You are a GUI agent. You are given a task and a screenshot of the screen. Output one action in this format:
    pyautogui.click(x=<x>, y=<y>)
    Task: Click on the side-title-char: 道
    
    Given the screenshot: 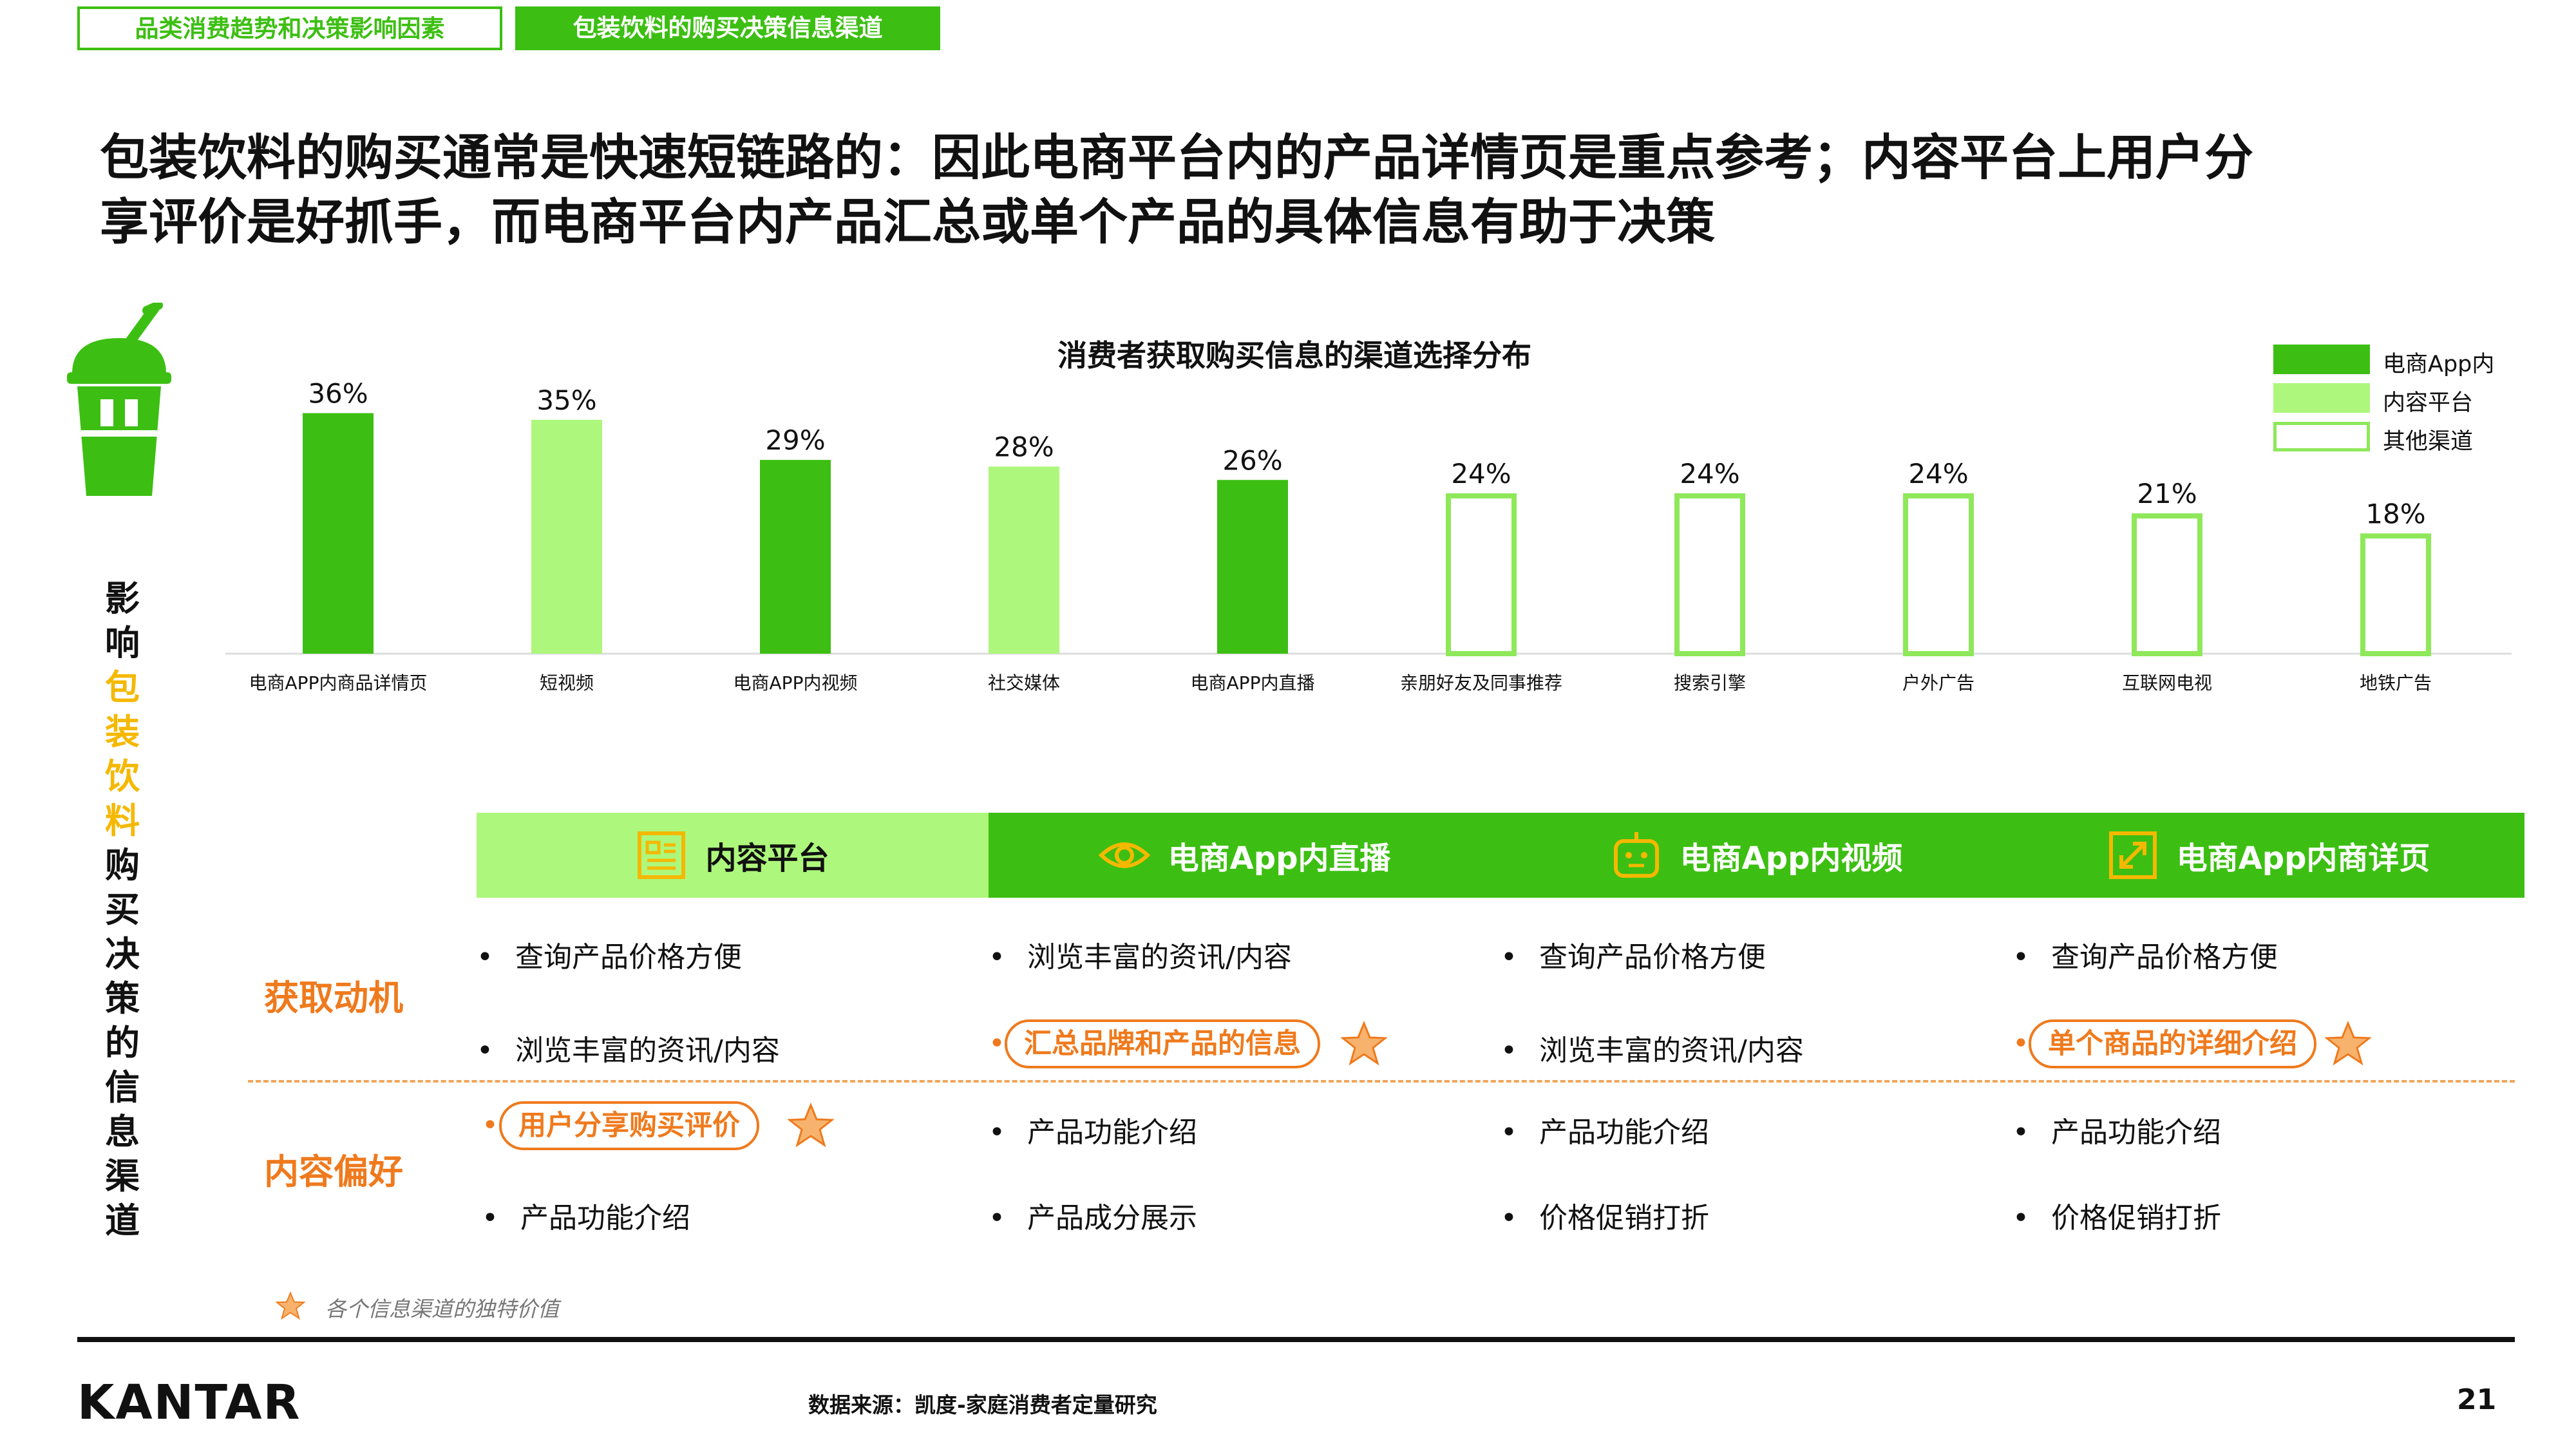 What is the action you would take?
    pyautogui.click(x=123, y=1221)
    